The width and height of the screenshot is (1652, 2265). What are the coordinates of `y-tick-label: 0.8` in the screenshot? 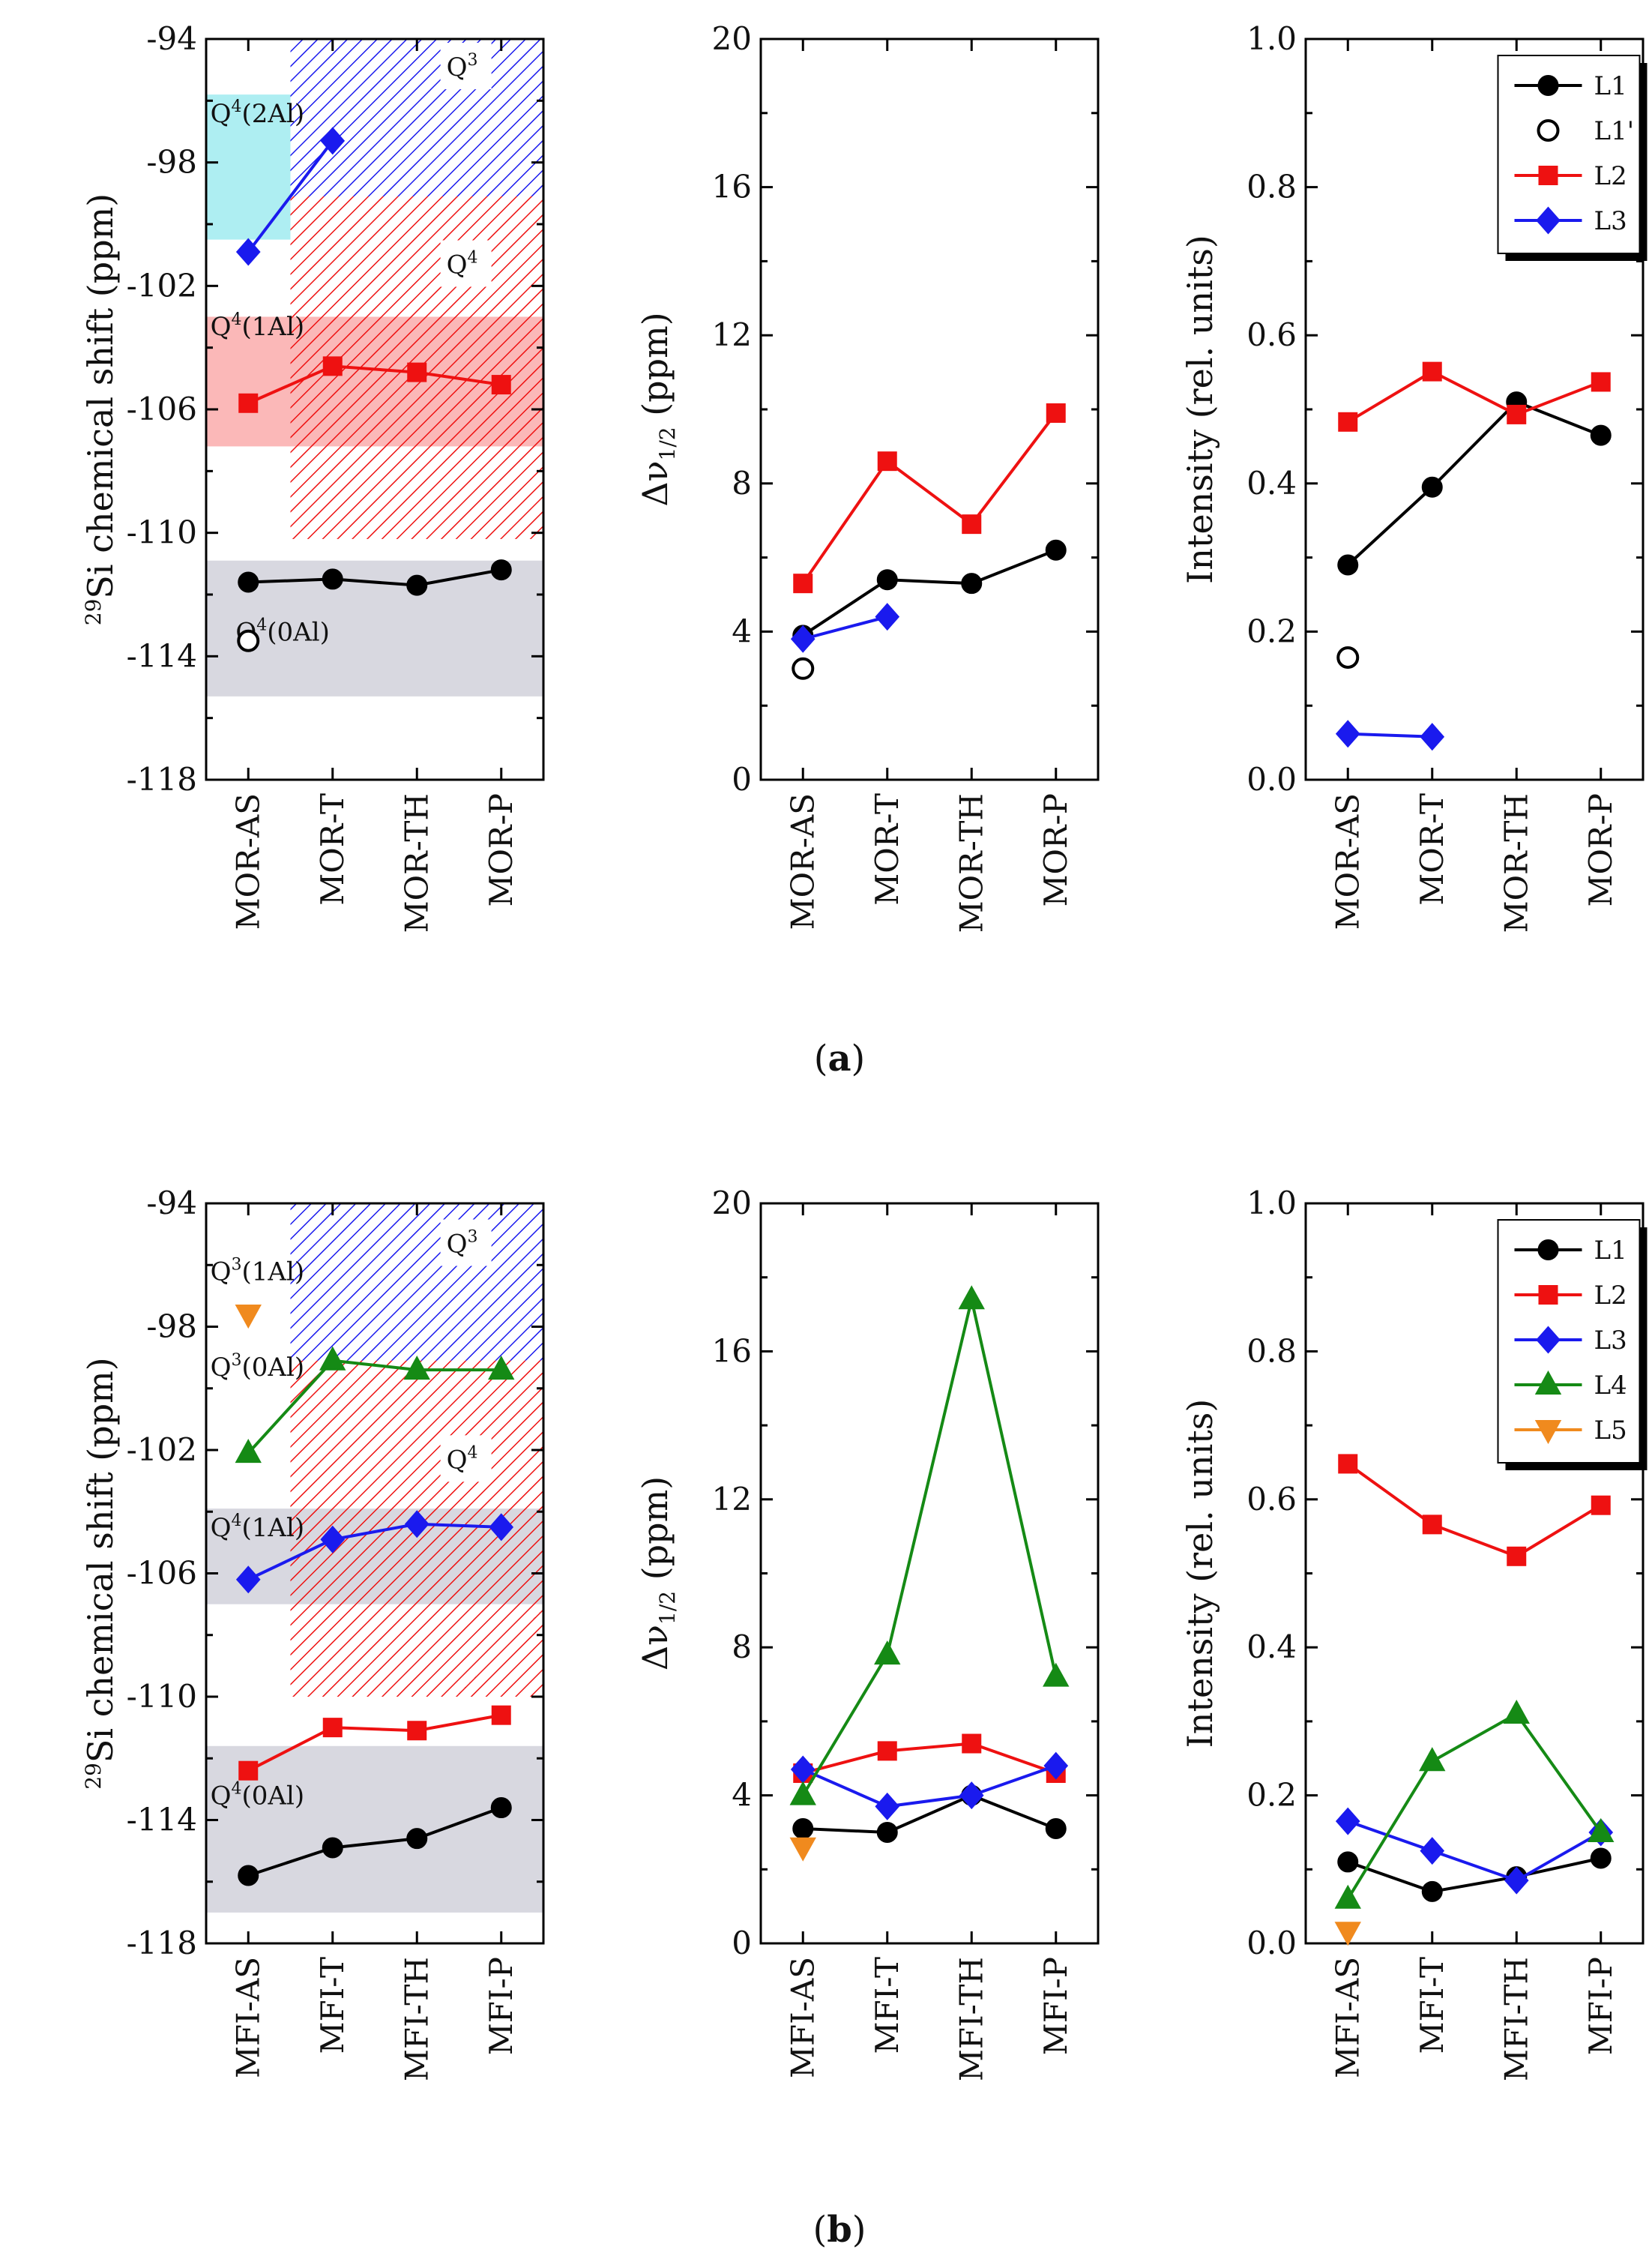 It's located at (1271, 187).